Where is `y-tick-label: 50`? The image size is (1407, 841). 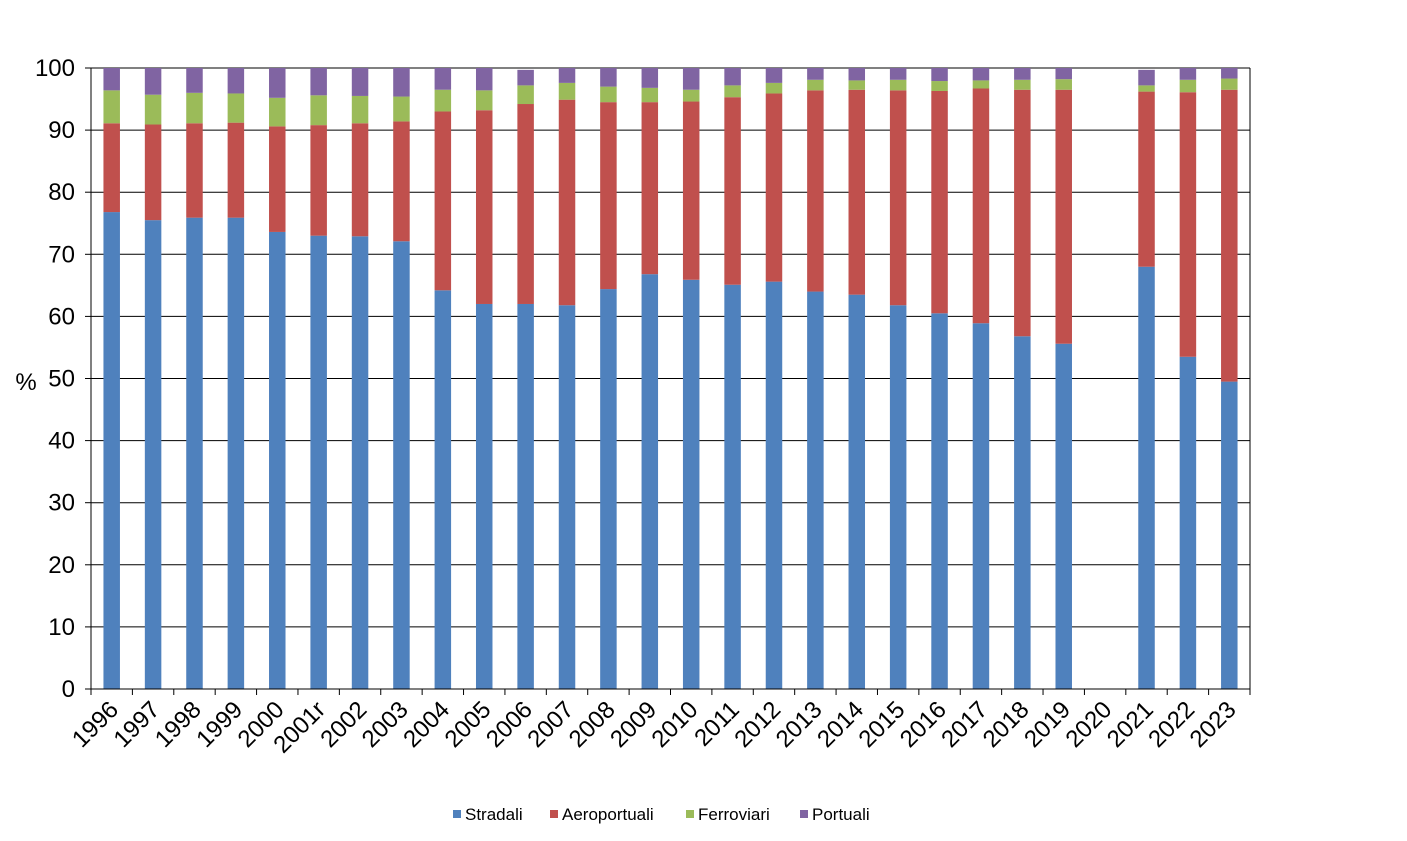 y-tick-label: 50 is located at coordinates (61, 379).